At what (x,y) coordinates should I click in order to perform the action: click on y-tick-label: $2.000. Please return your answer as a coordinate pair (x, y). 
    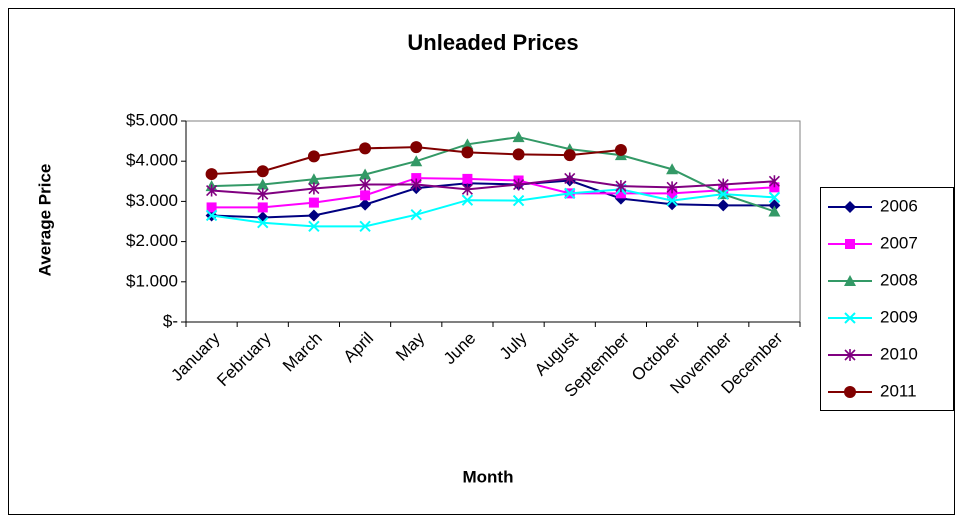
    Looking at the image, I should click on (152, 240).